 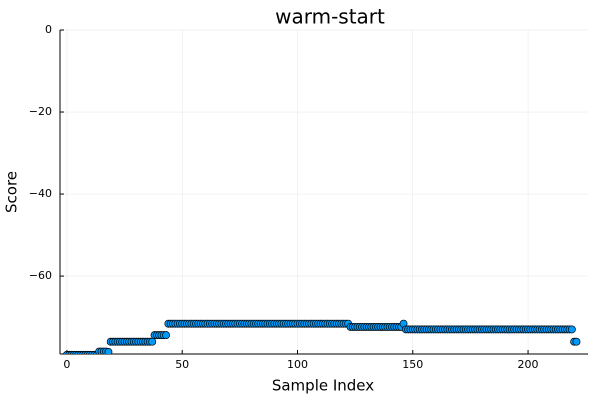 What do you see at coordinates (40, 275) in the screenshot?
I see `y-tick-label: −60` at bounding box center [40, 275].